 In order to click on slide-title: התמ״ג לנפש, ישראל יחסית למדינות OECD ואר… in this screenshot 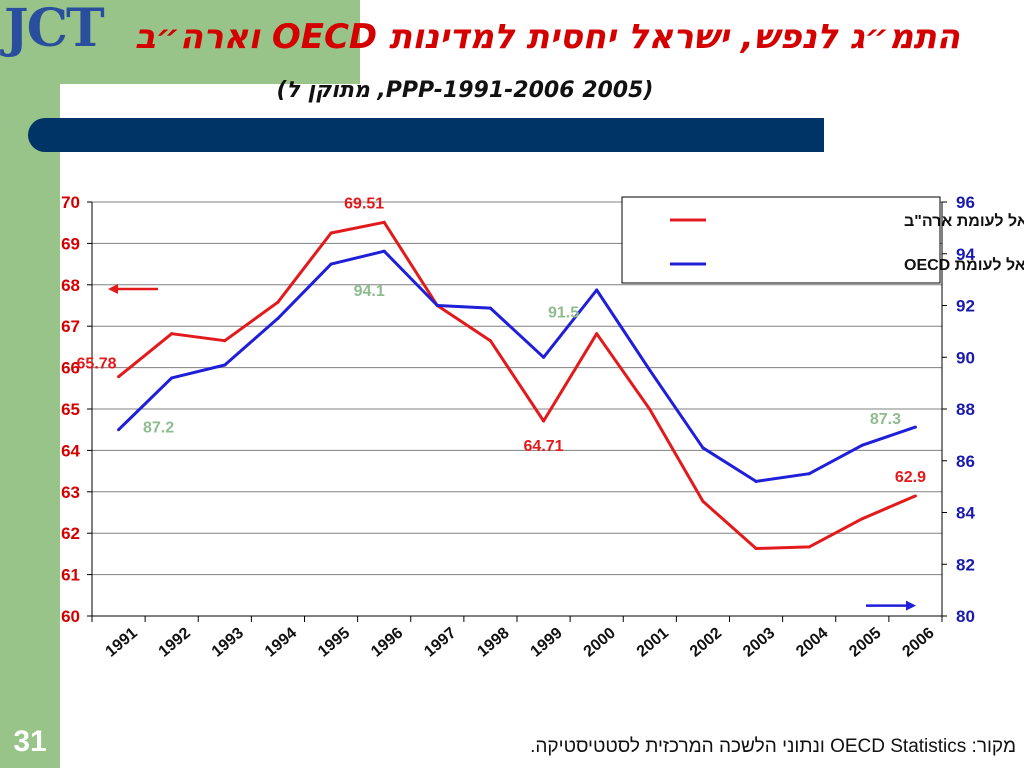, I will do `click(547, 37)`.